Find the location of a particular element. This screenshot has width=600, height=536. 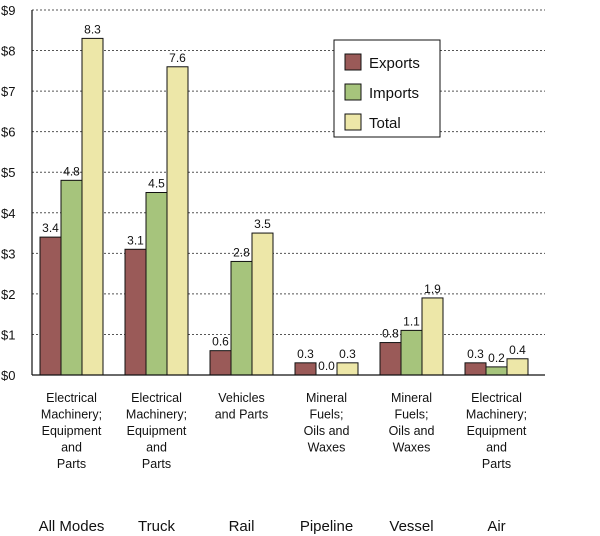

bar-exports-air is located at coordinates (475, 369).